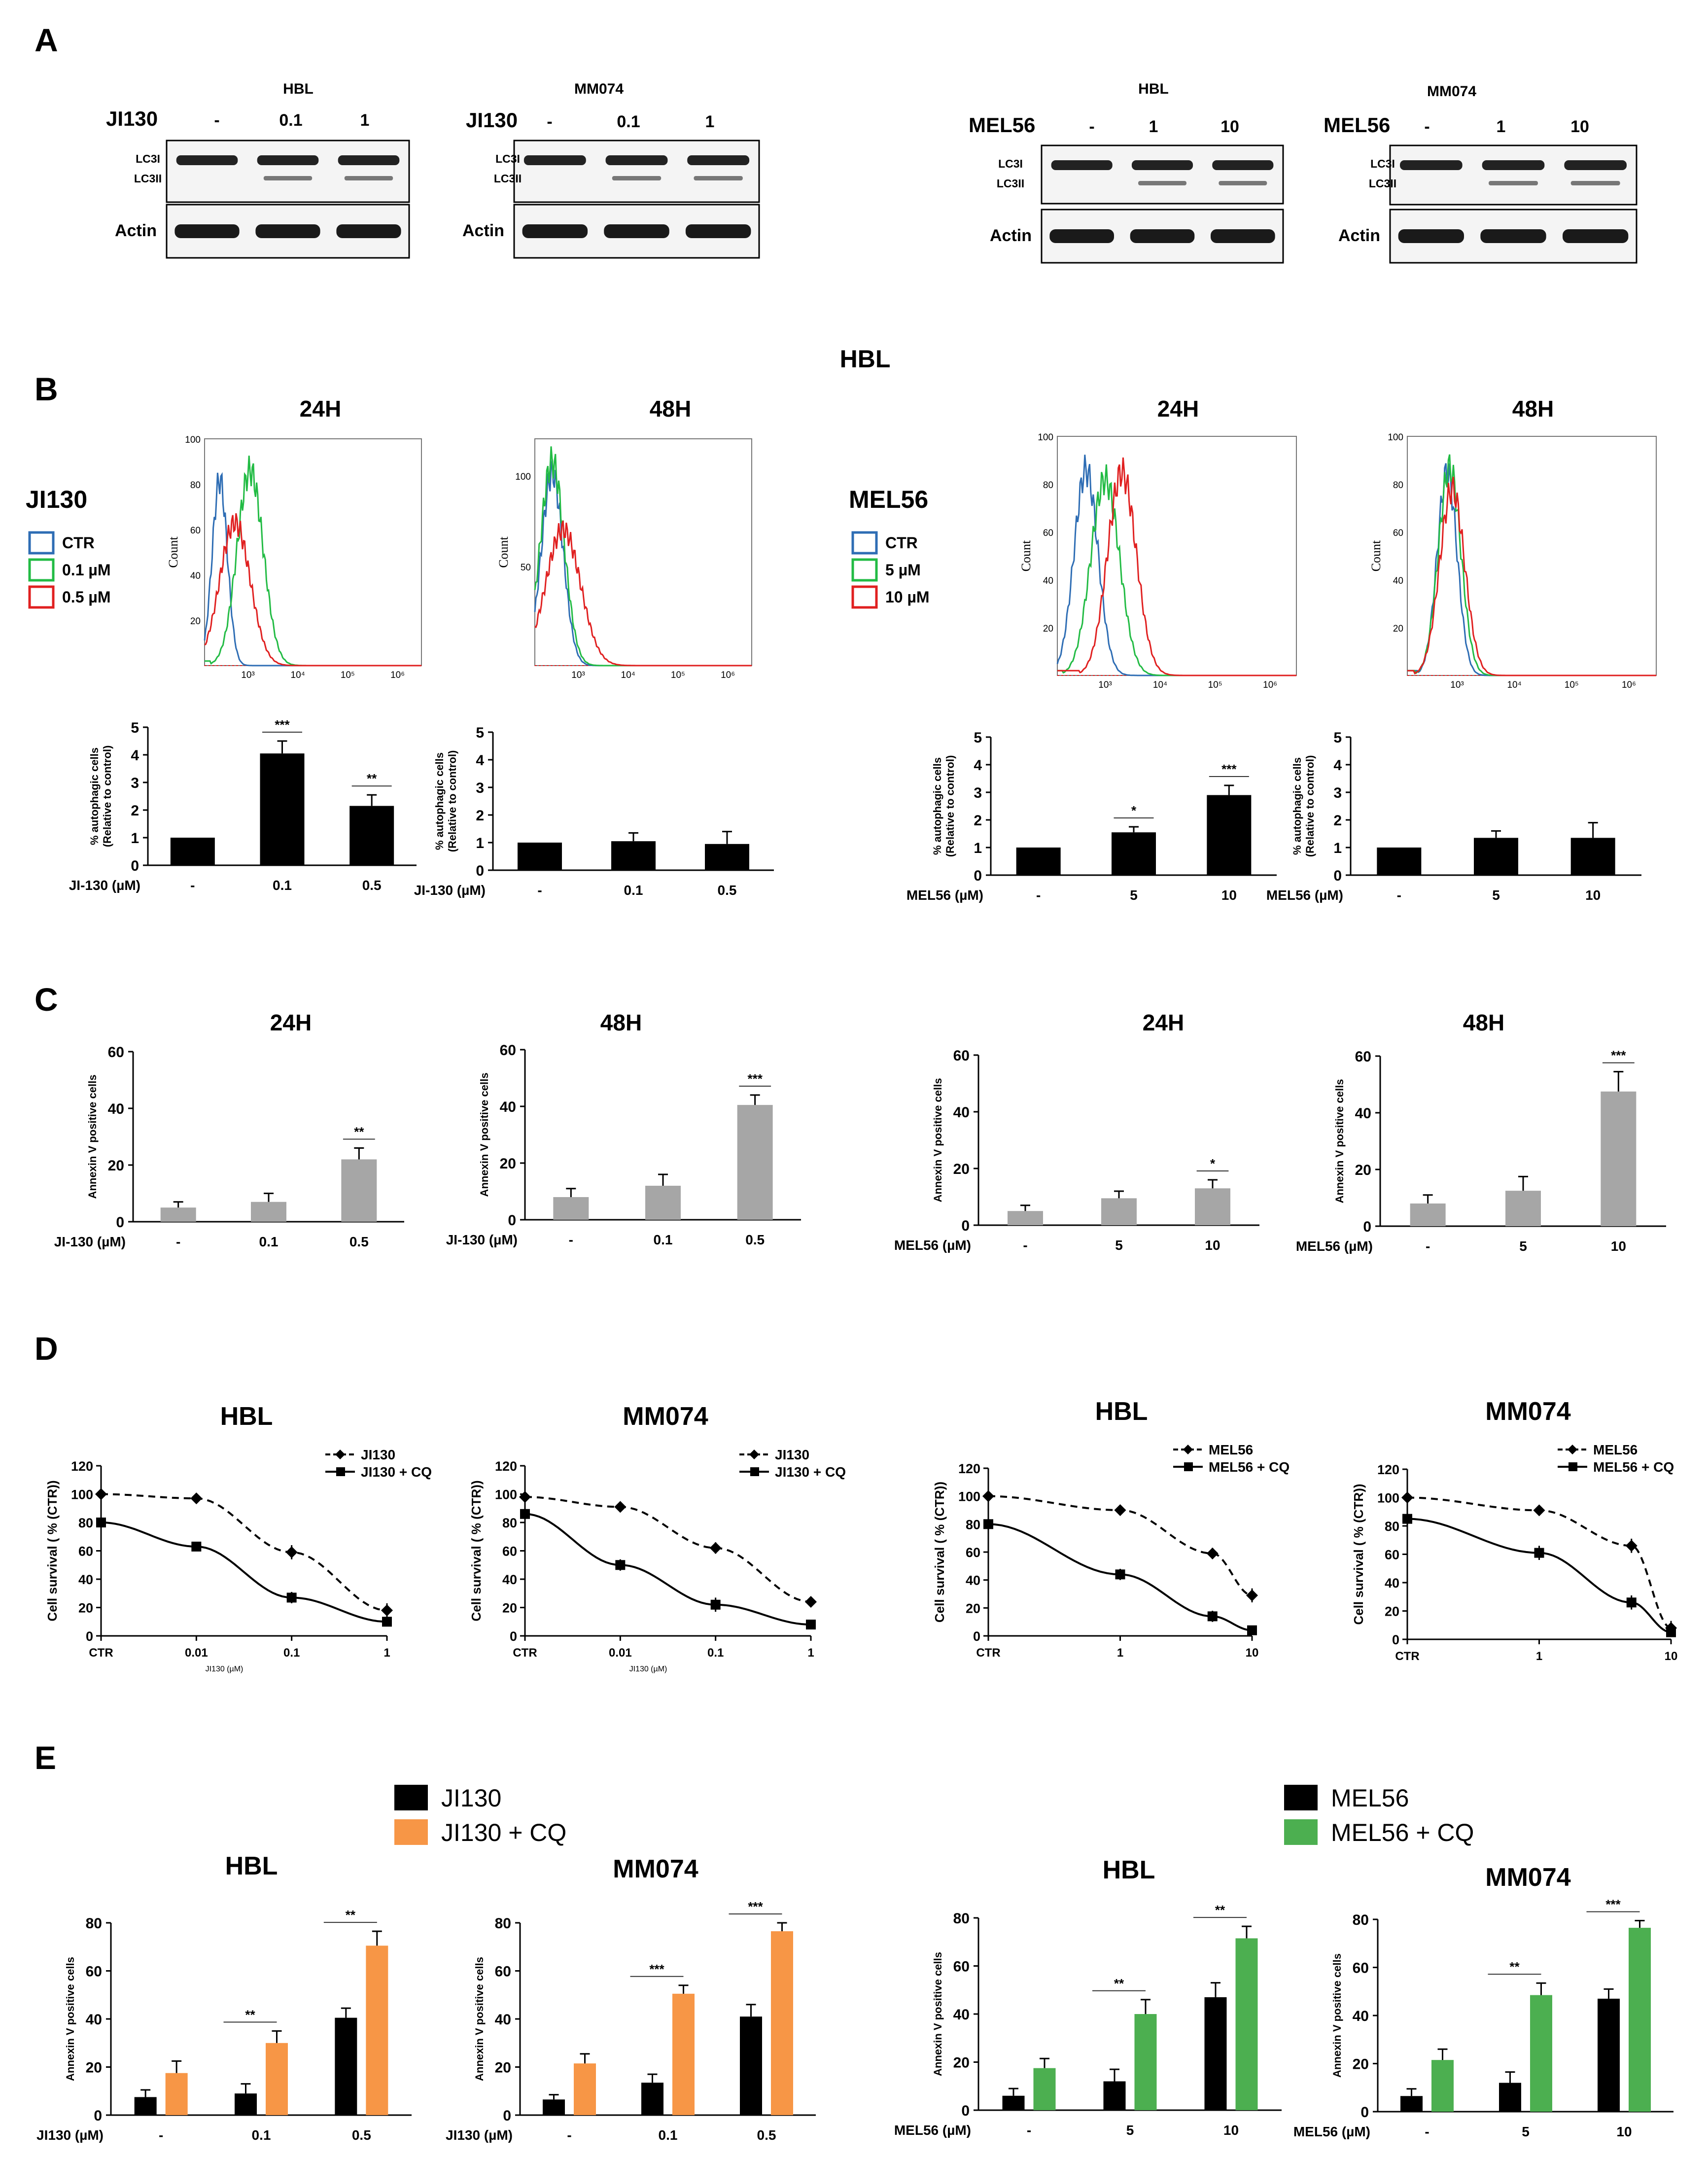 The image size is (1708, 2158). I want to click on panel-label-c: C, so click(46, 999).